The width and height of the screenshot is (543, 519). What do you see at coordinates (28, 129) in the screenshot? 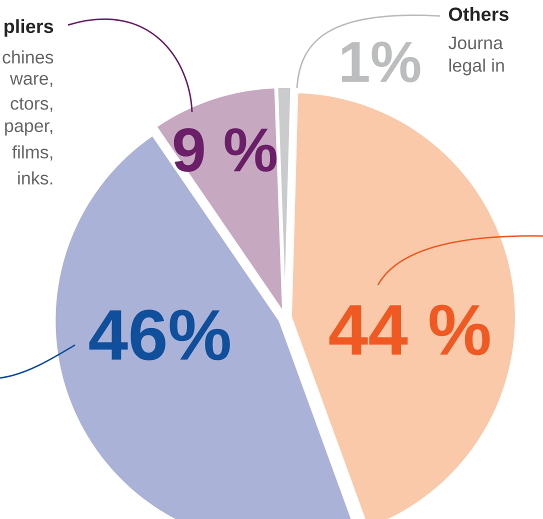
I see `text: paper,` at bounding box center [28, 129].